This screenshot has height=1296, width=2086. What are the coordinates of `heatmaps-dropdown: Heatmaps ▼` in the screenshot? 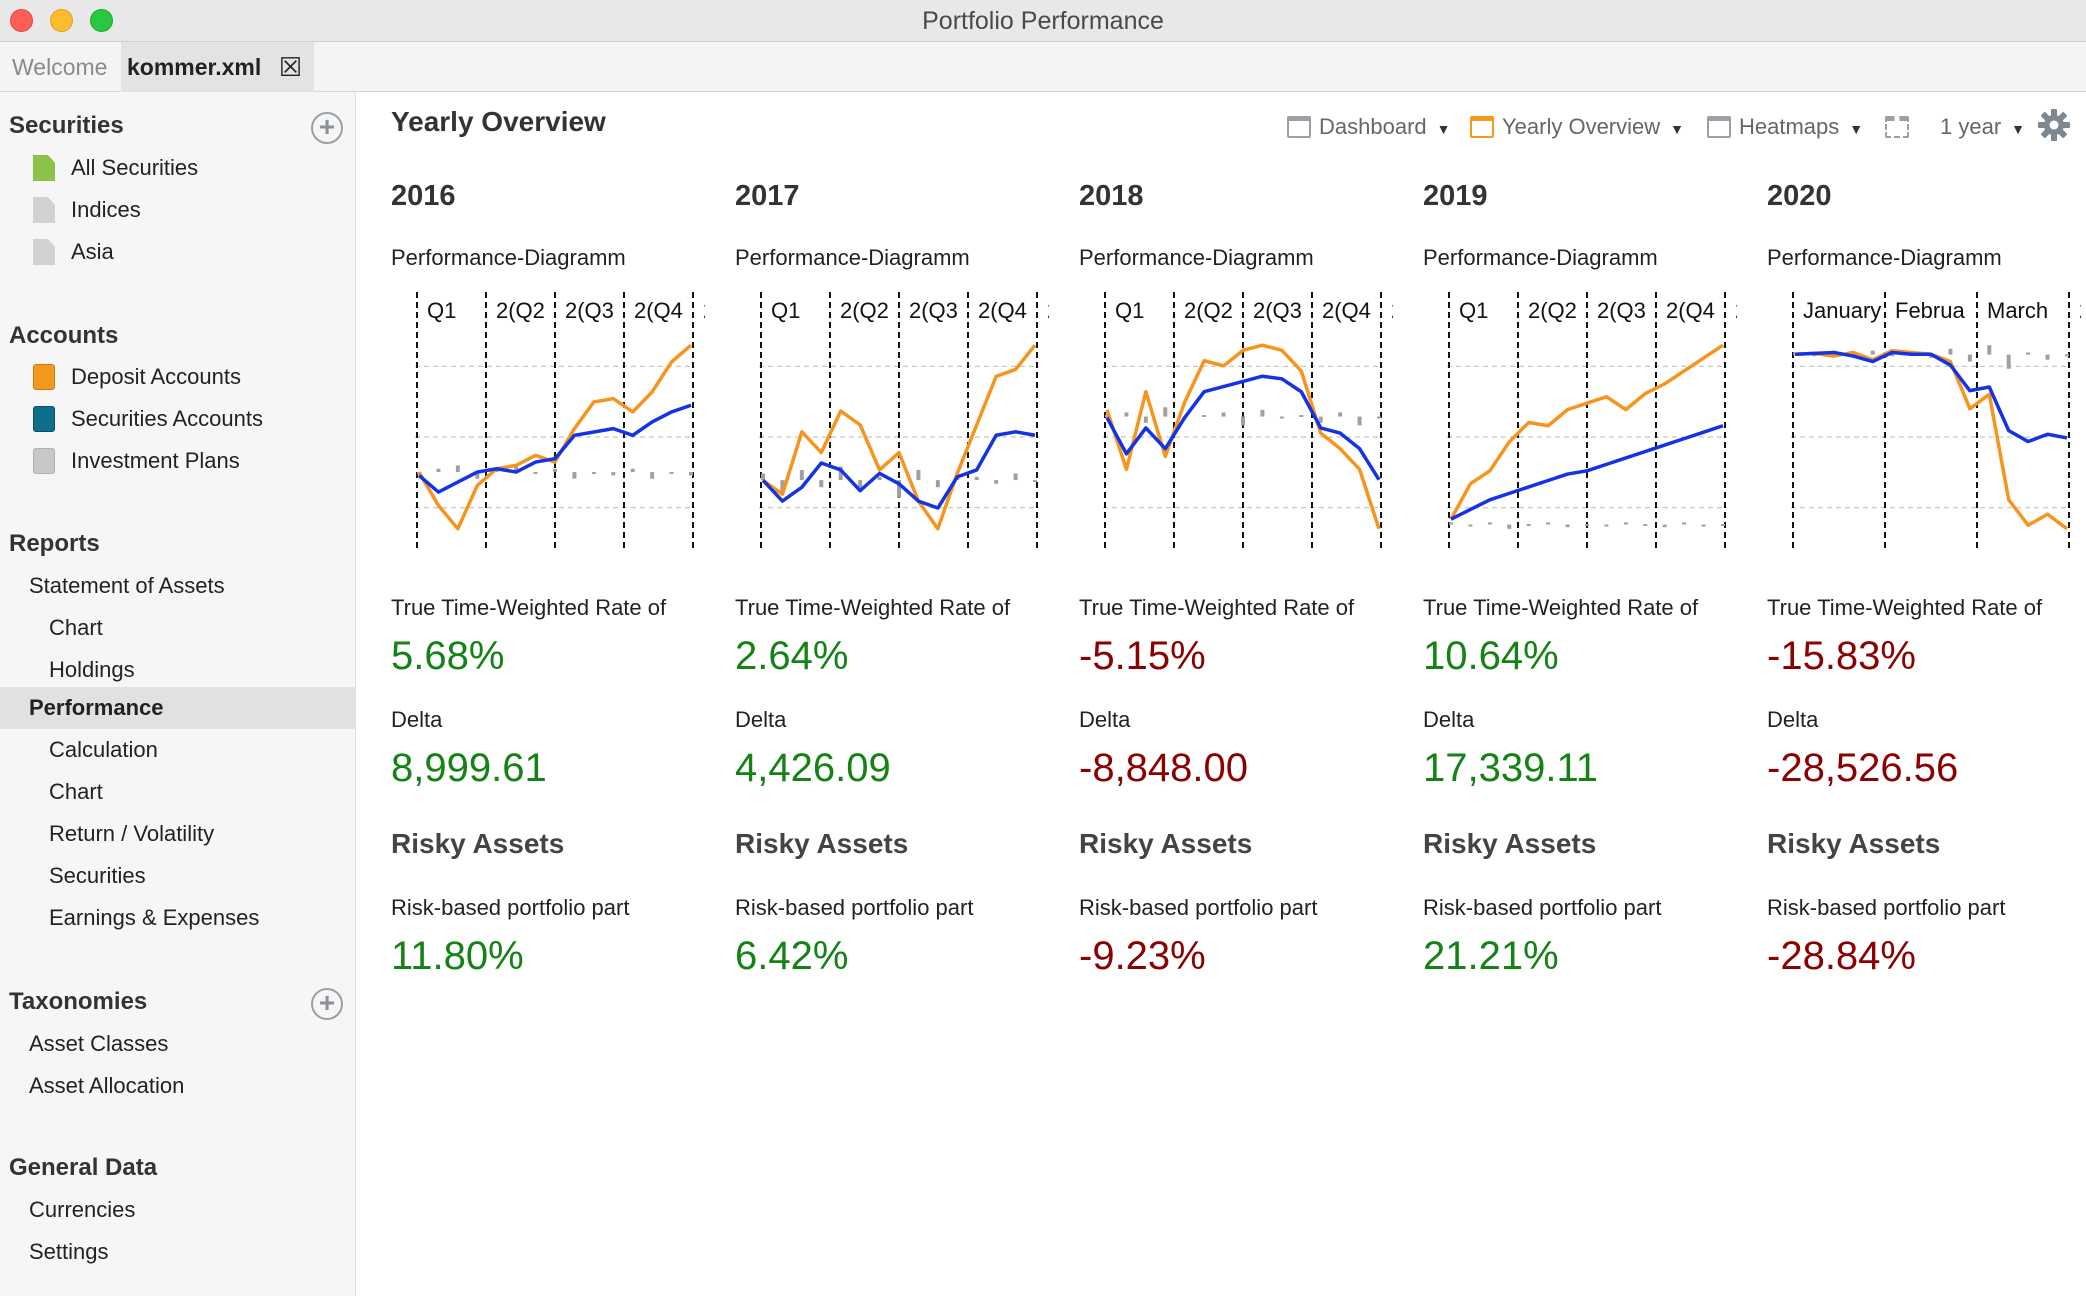 It's located at (1785, 127).